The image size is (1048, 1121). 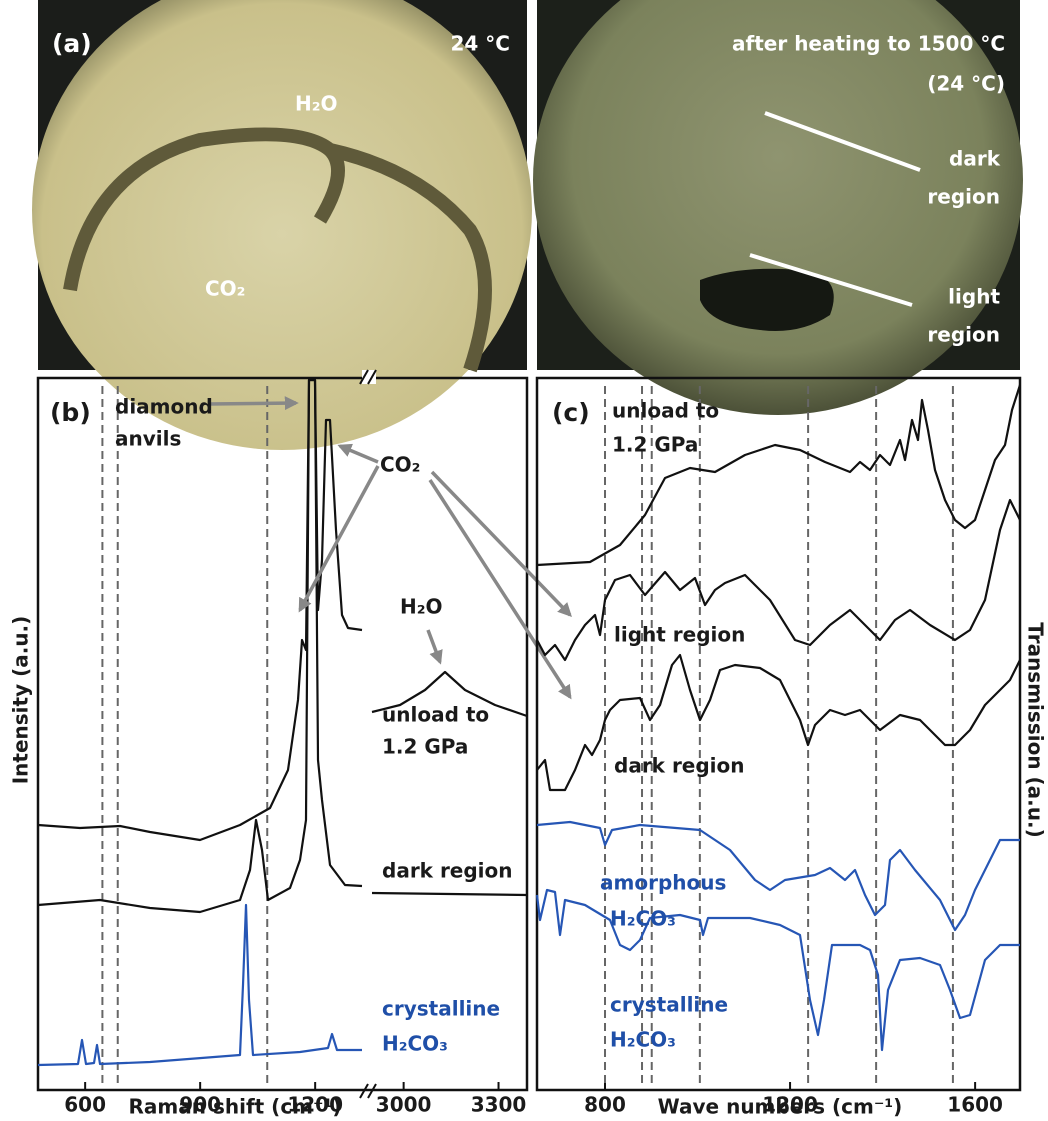 What do you see at coordinates (225, 289) in the screenshot?
I see `label: CO₂` at bounding box center [225, 289].